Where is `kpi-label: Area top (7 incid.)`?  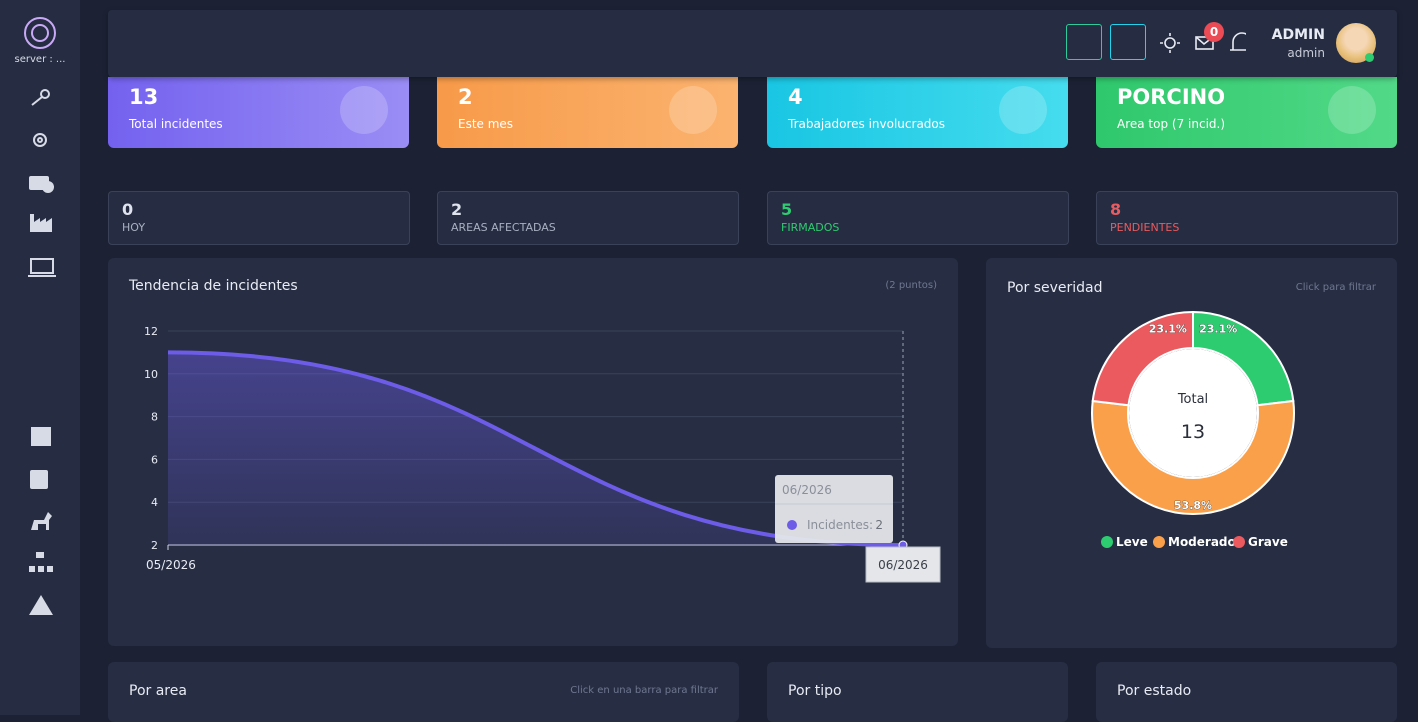
kpi-label: Area top (7 incid.) is located at coordinates (1171, 124).